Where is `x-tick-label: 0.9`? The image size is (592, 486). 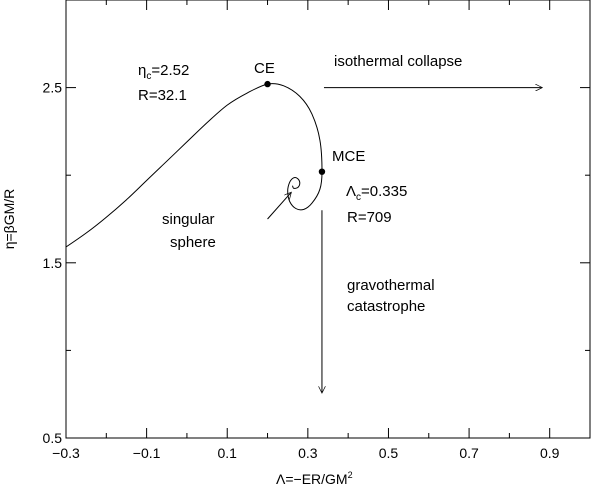
x-tick-label: 0.9 is located at coordinates (550, 453).